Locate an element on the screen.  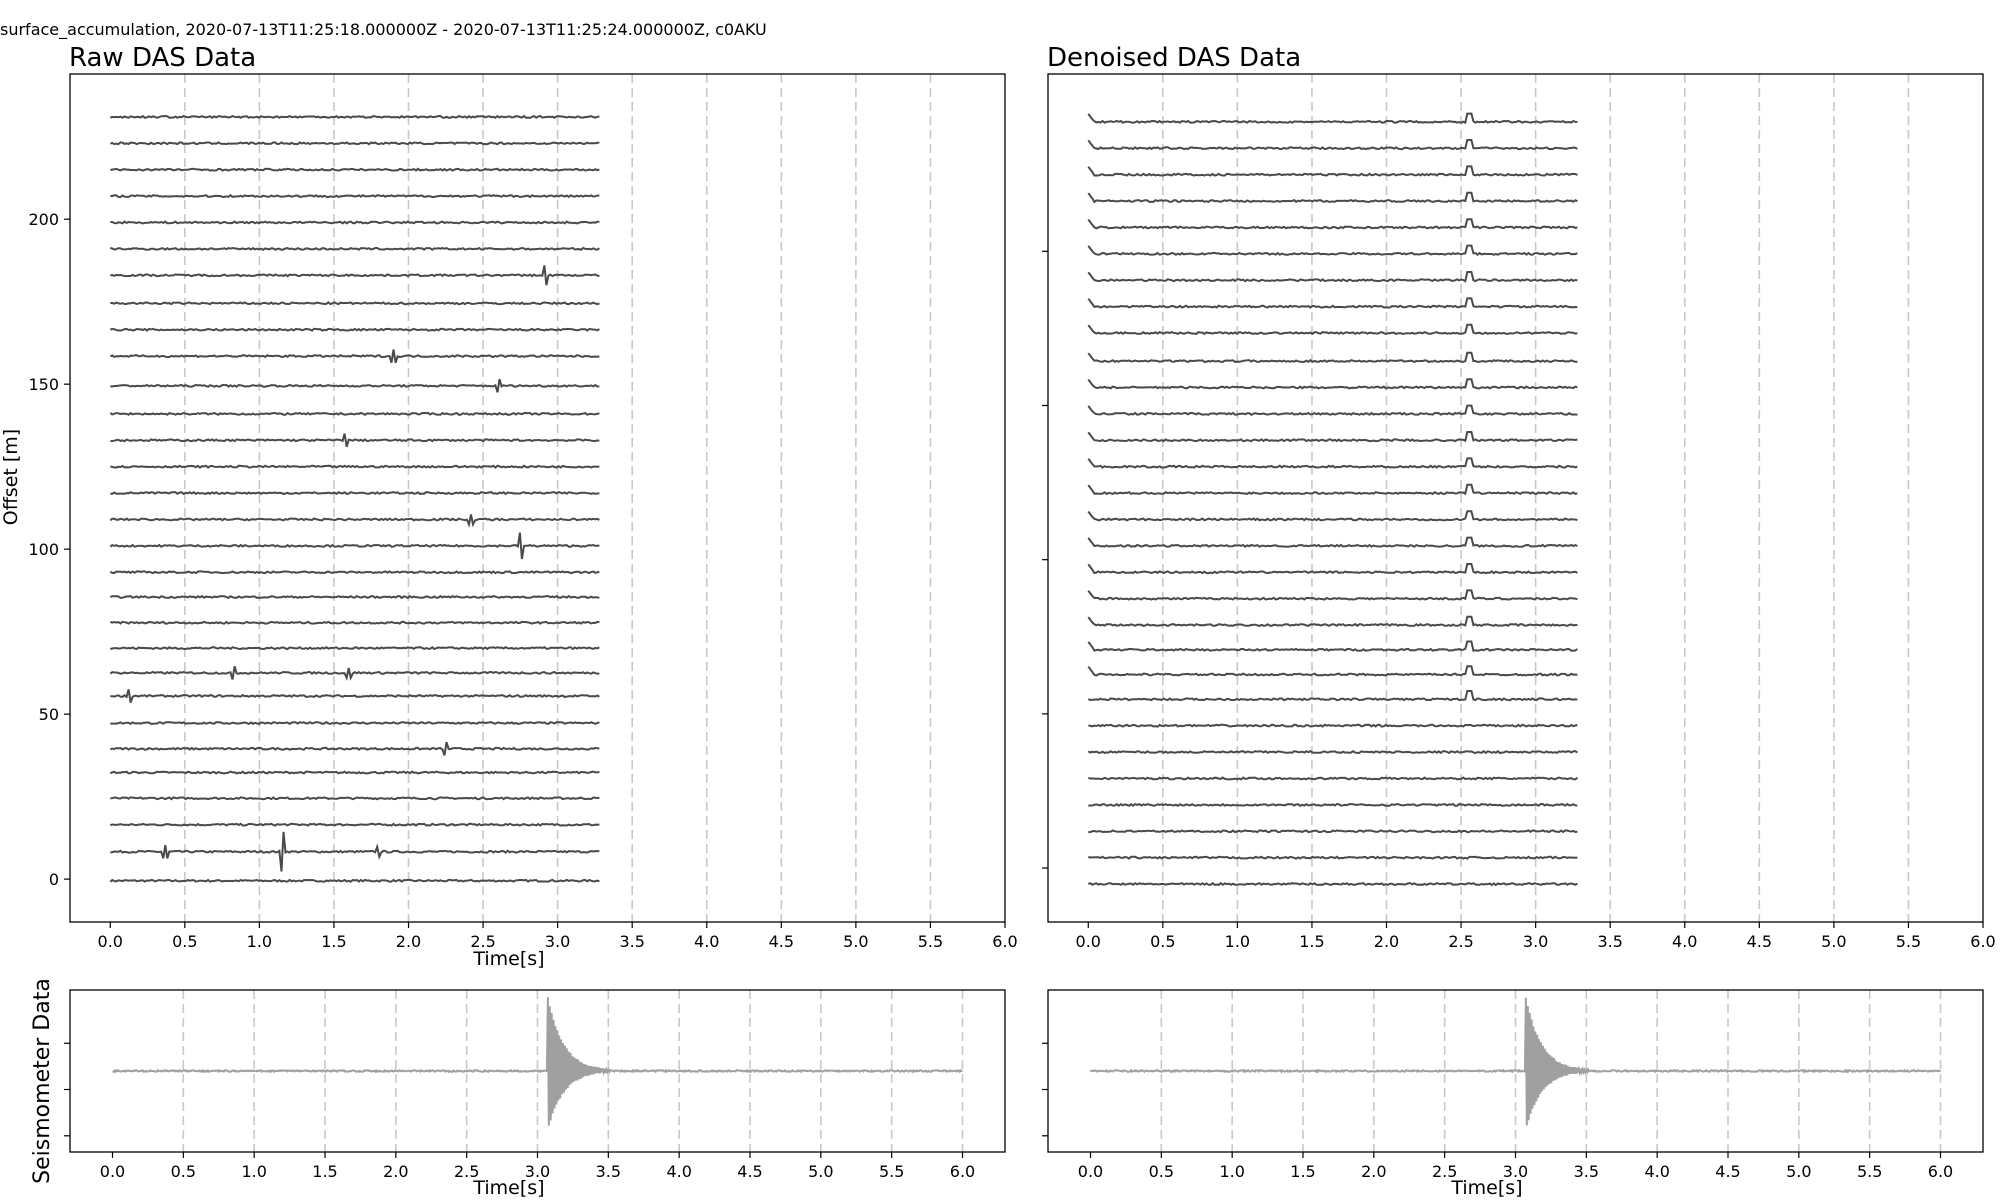
y-tick-label: 200 is located at coordinates (43, 219).